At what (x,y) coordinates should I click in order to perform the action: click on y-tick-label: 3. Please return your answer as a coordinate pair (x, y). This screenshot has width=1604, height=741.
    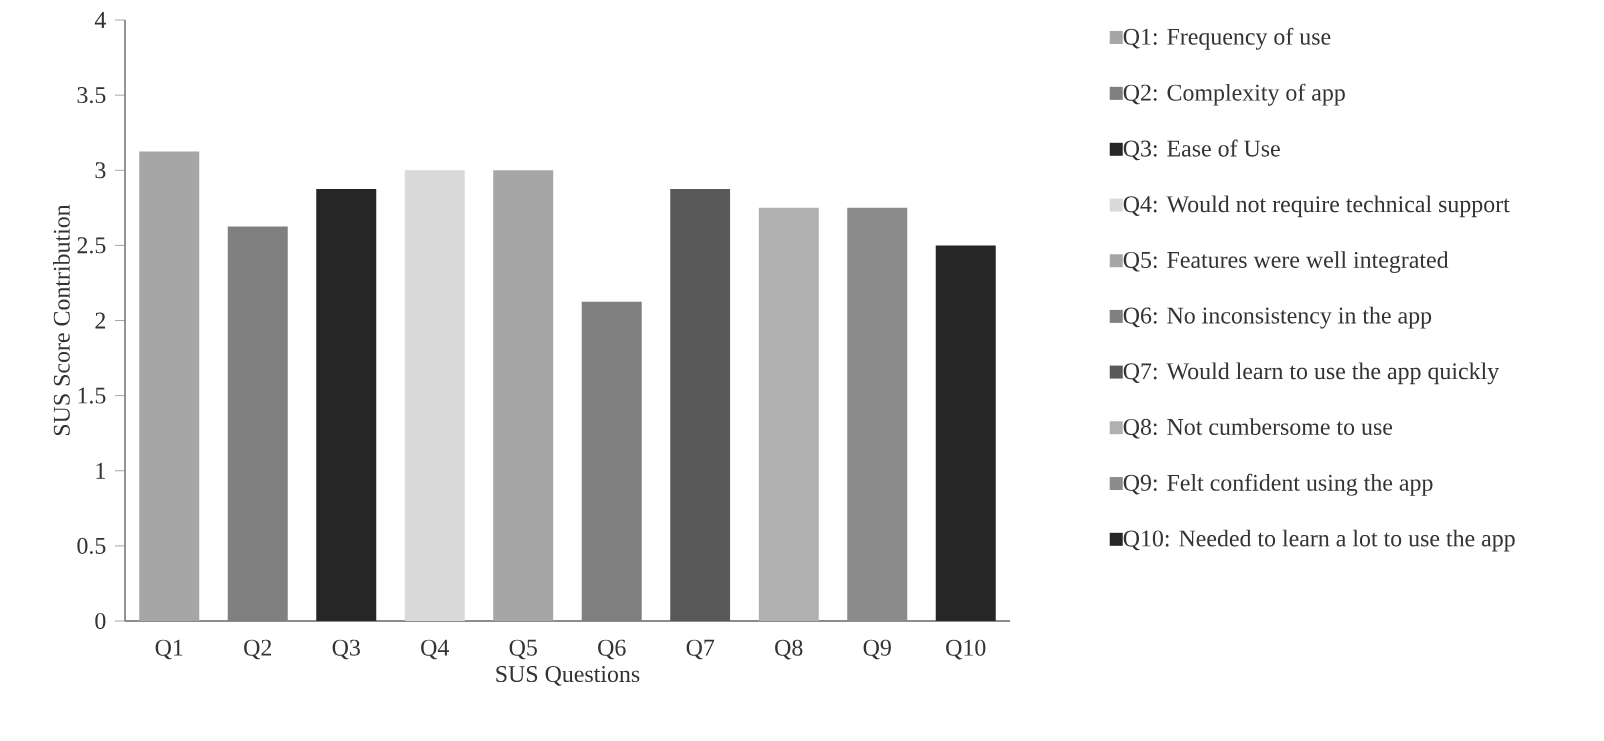
    Looking at the image, I should click on (100, 170).